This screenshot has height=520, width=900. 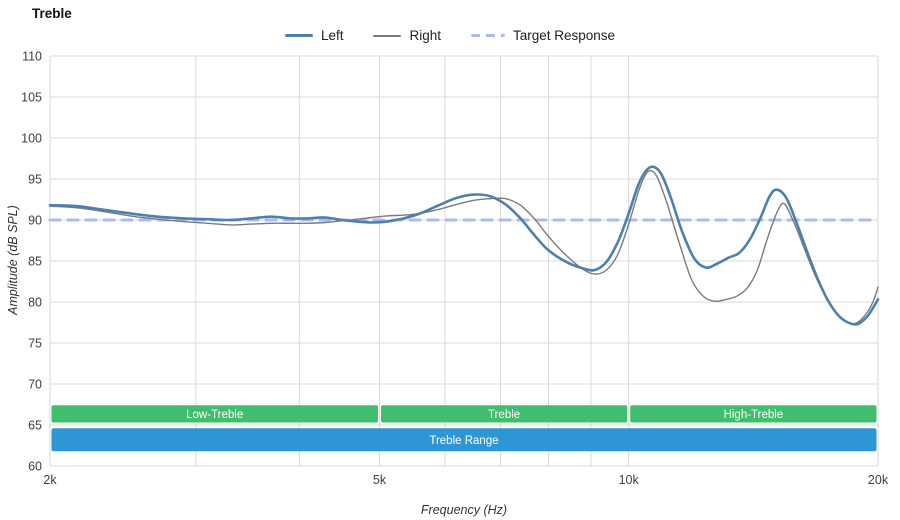 What do you see at coordinates (298, 35) in the screenshot?
I see `left-line-swatch-icon` at bounding box center [298, 35].